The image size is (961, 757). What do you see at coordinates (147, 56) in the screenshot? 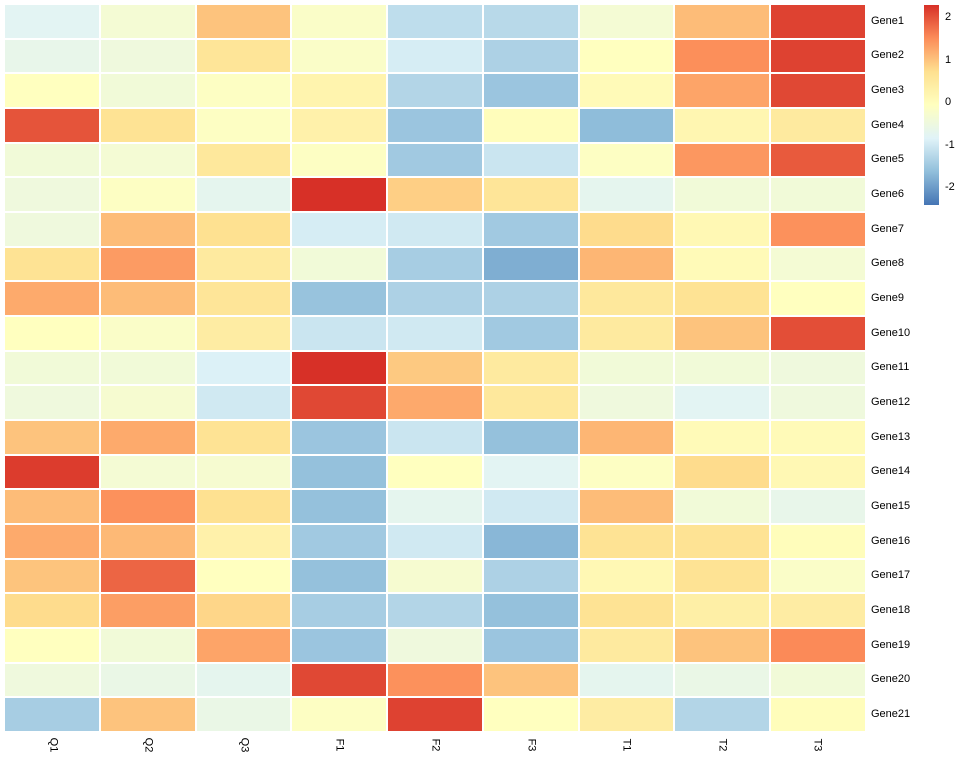
I see `heatmap-cell-Gene2-Q2` at bounding box center [147, 56].